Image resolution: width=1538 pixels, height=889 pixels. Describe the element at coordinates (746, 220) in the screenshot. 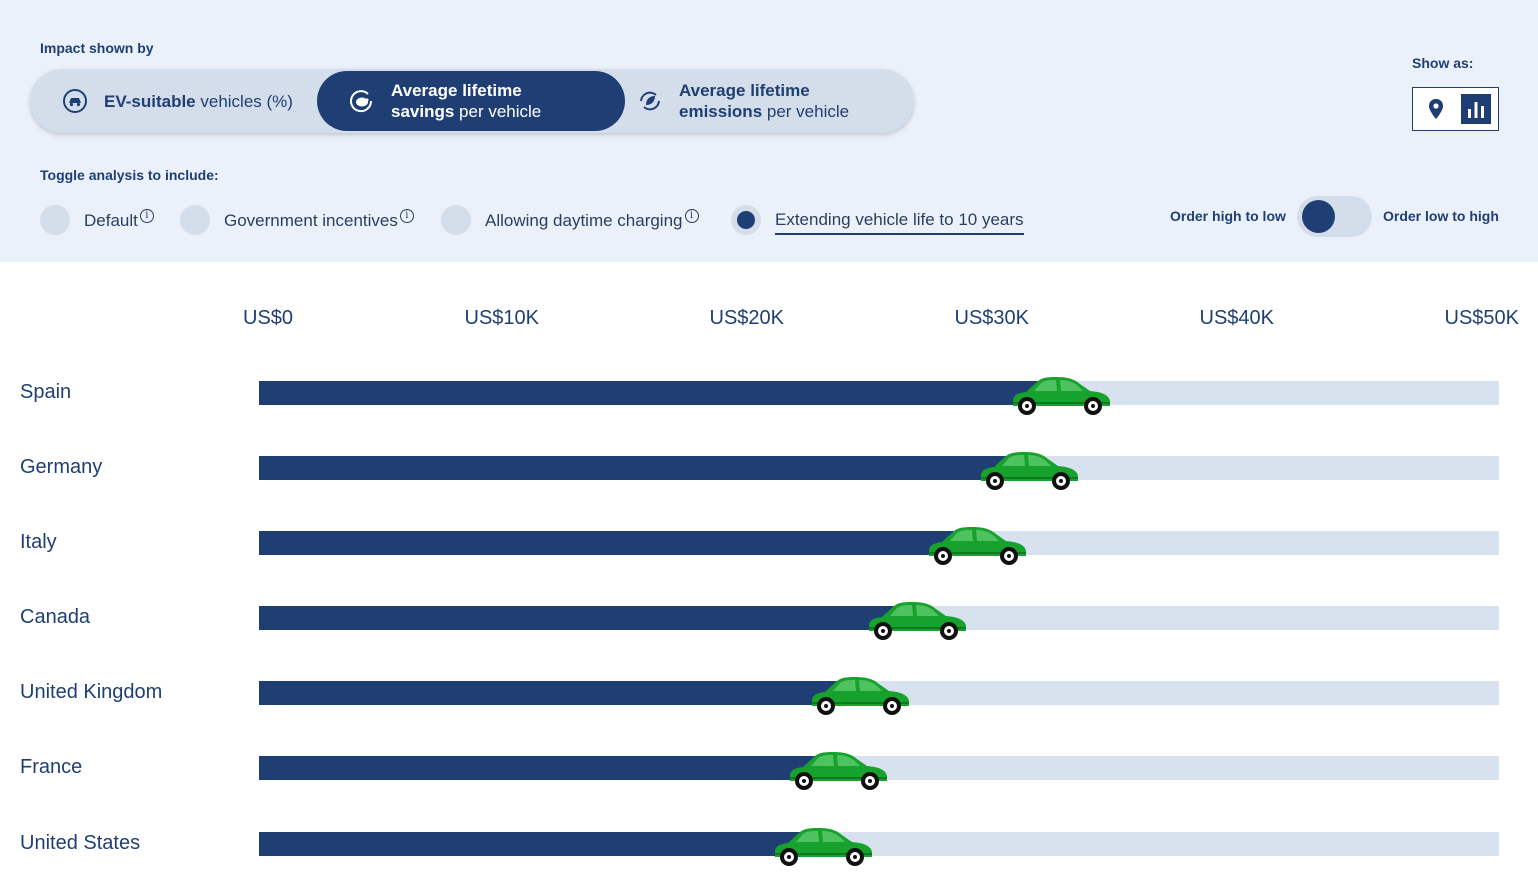

I see `toggle-extend-radio` at that location.